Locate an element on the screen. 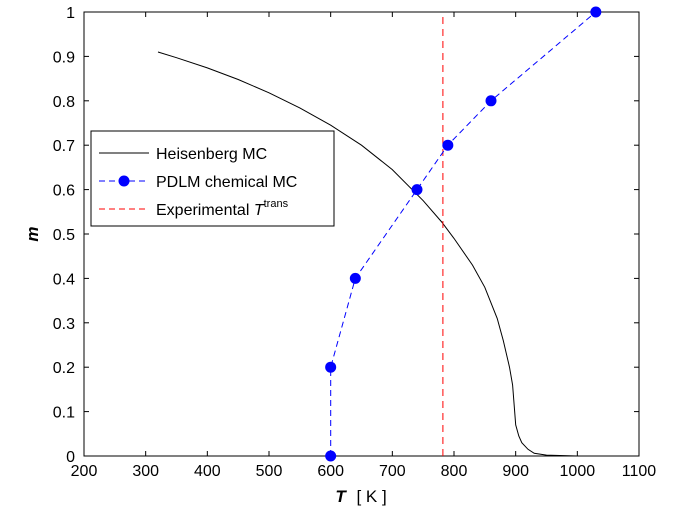 The image size is (684, 512). y-tick-label: 0.6 is located at coordinates (64, 191).